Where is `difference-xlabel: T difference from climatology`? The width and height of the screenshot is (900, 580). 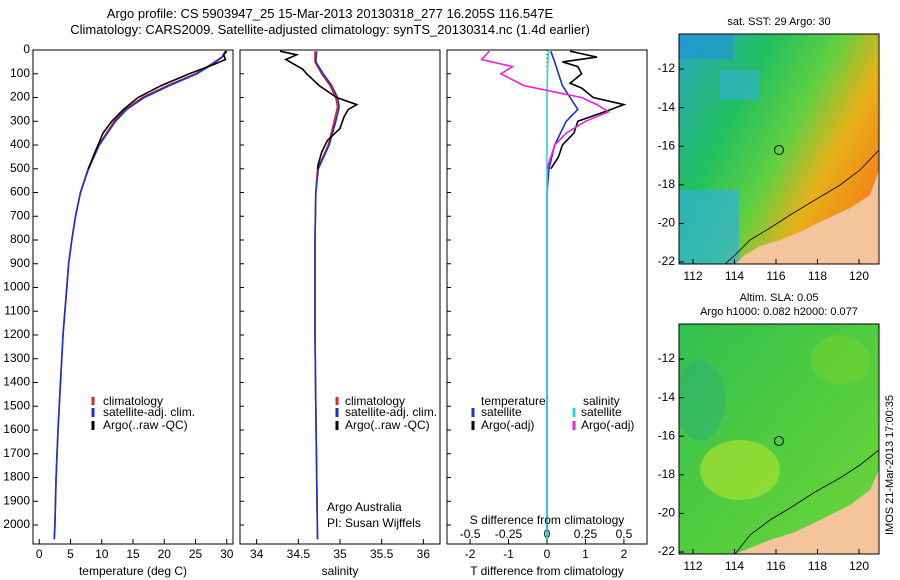
difference-xlabel: T difference from climatology is located at coordinates (547, 571).